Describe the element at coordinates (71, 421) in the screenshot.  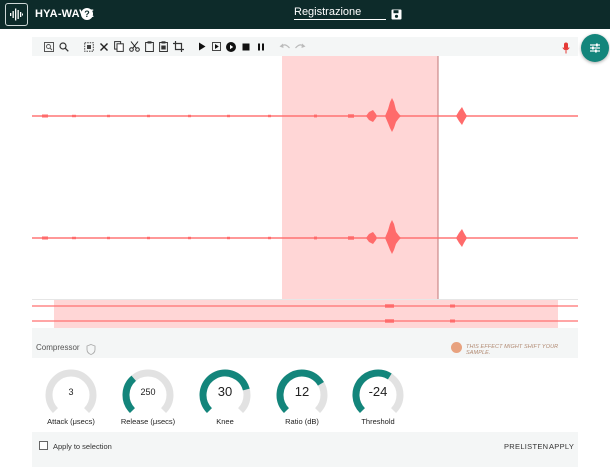
I see `attack-label: Attack (μsecs)` at that location.